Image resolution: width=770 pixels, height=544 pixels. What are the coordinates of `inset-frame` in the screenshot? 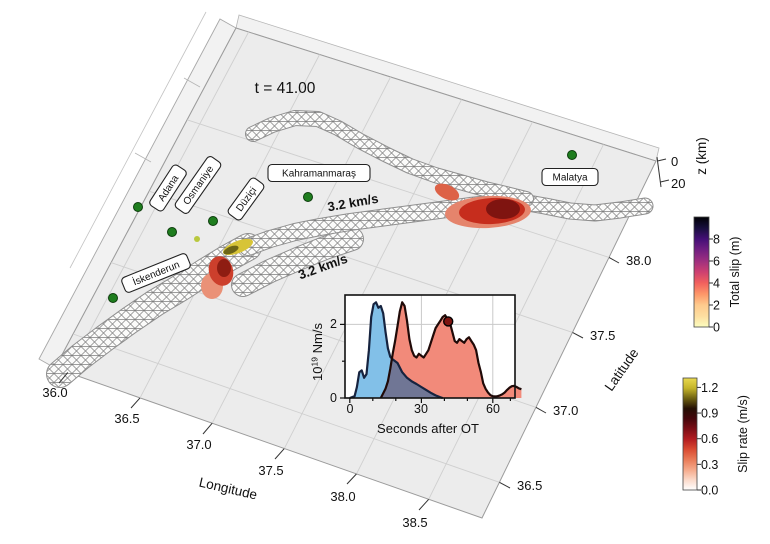 It's located at (430, 346).